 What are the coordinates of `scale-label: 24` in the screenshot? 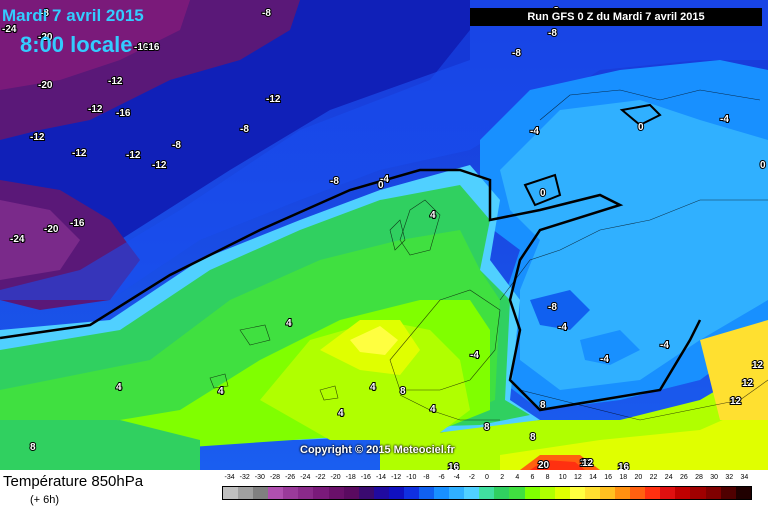 It's located at (668, 477).